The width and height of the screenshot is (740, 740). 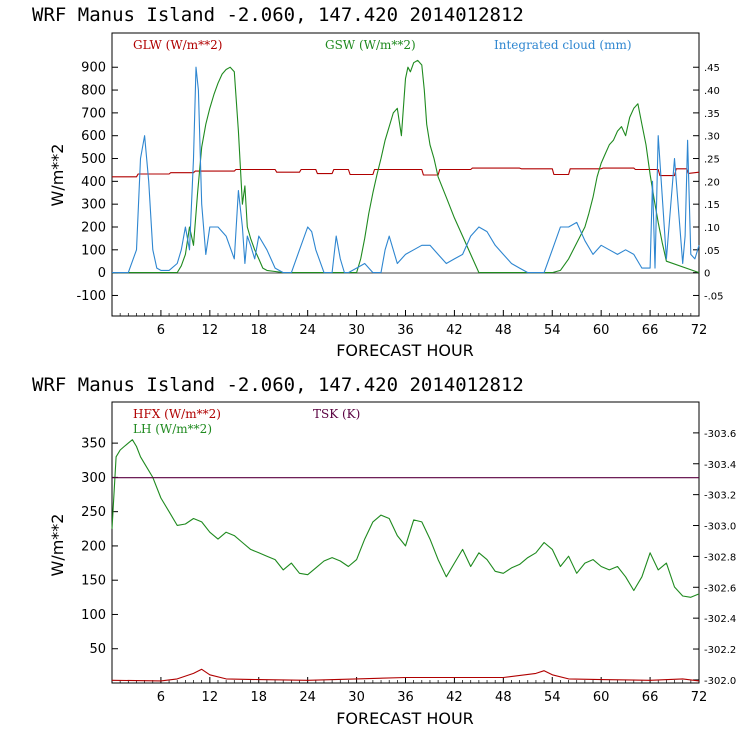 I want to click on y-tick-label: 150, so click(x=93, y=581).